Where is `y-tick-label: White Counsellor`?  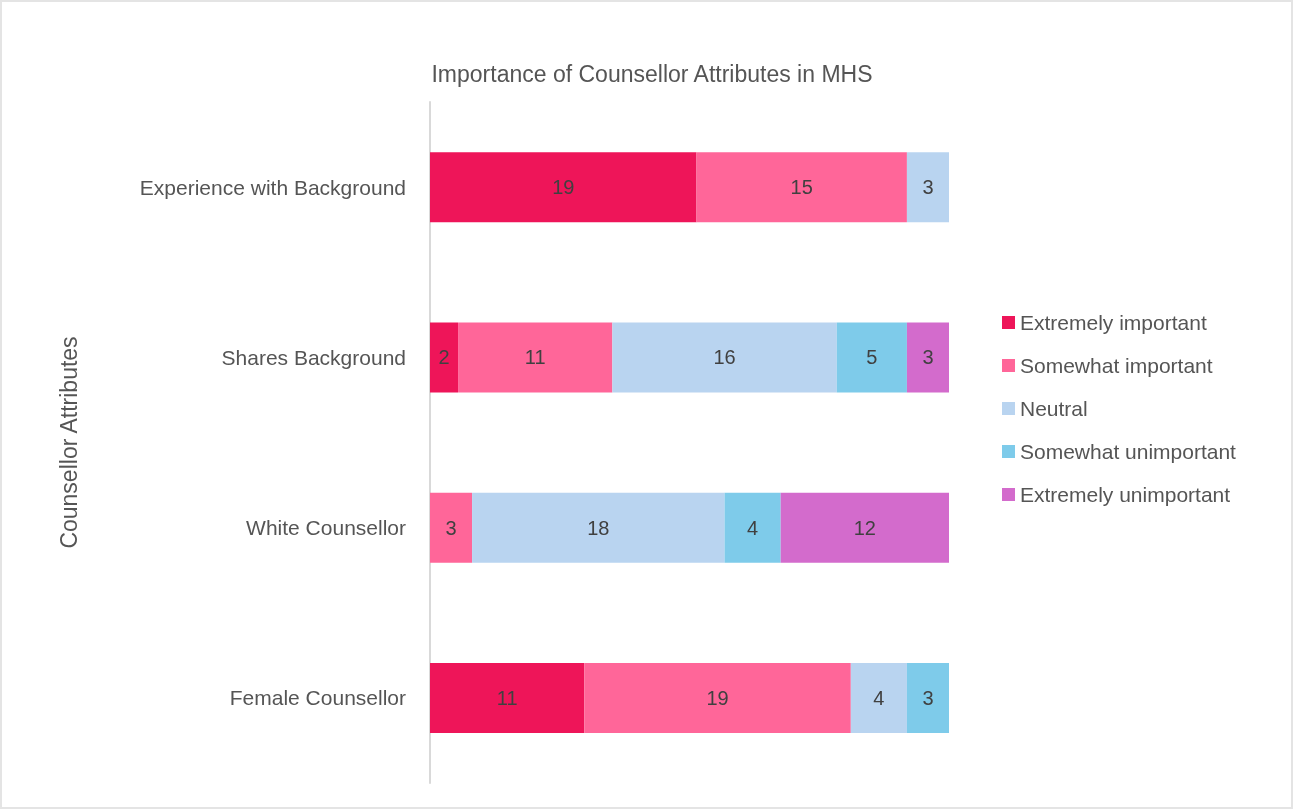 y-tick-label: White Counsellor is located at coordinates (326, 528).